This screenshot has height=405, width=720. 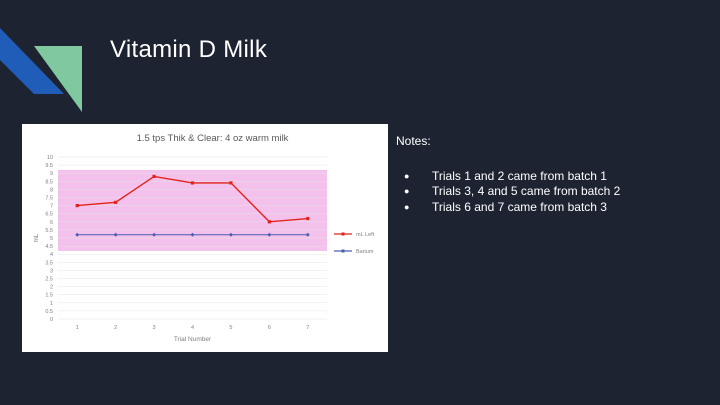 What do you see at coordinates (115, 328) in the screenshot?
I see `x-tick-label: 2` at bounding box center [115, 328].